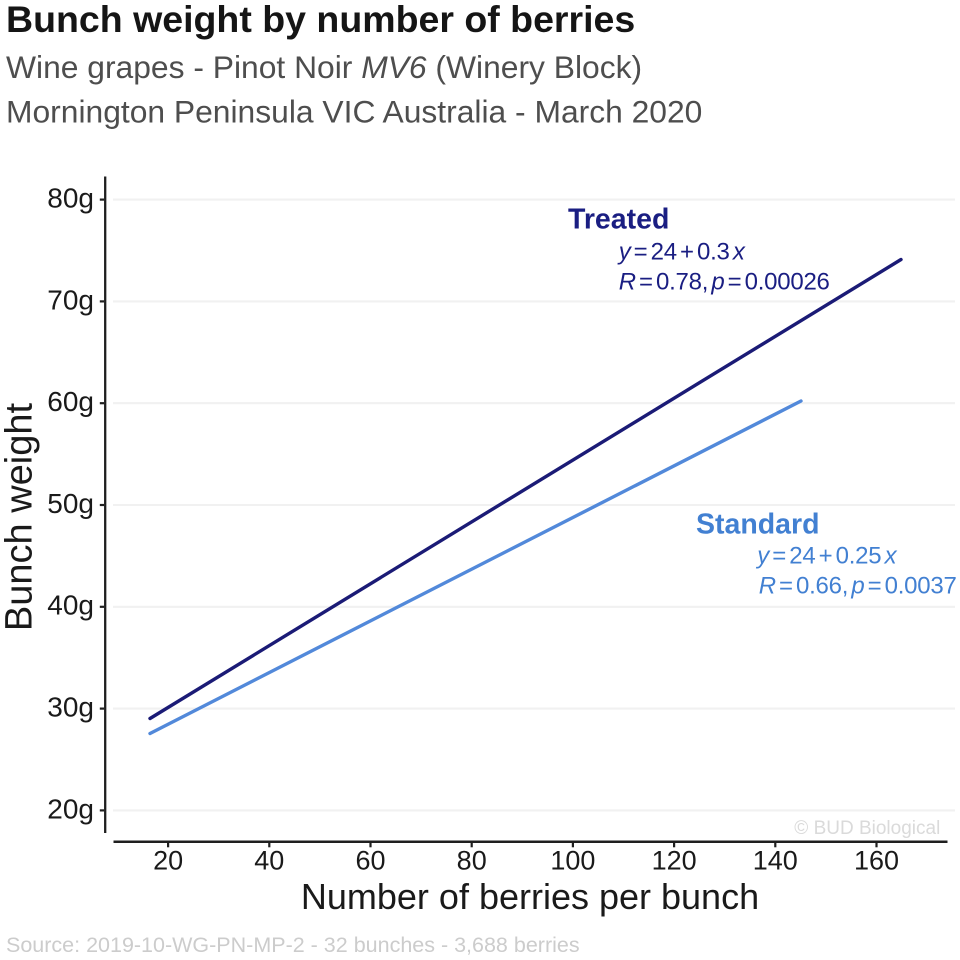 The width and height of the screenshot is (960, 960). I want to click on svg-text: 80g, so click(70, 198).